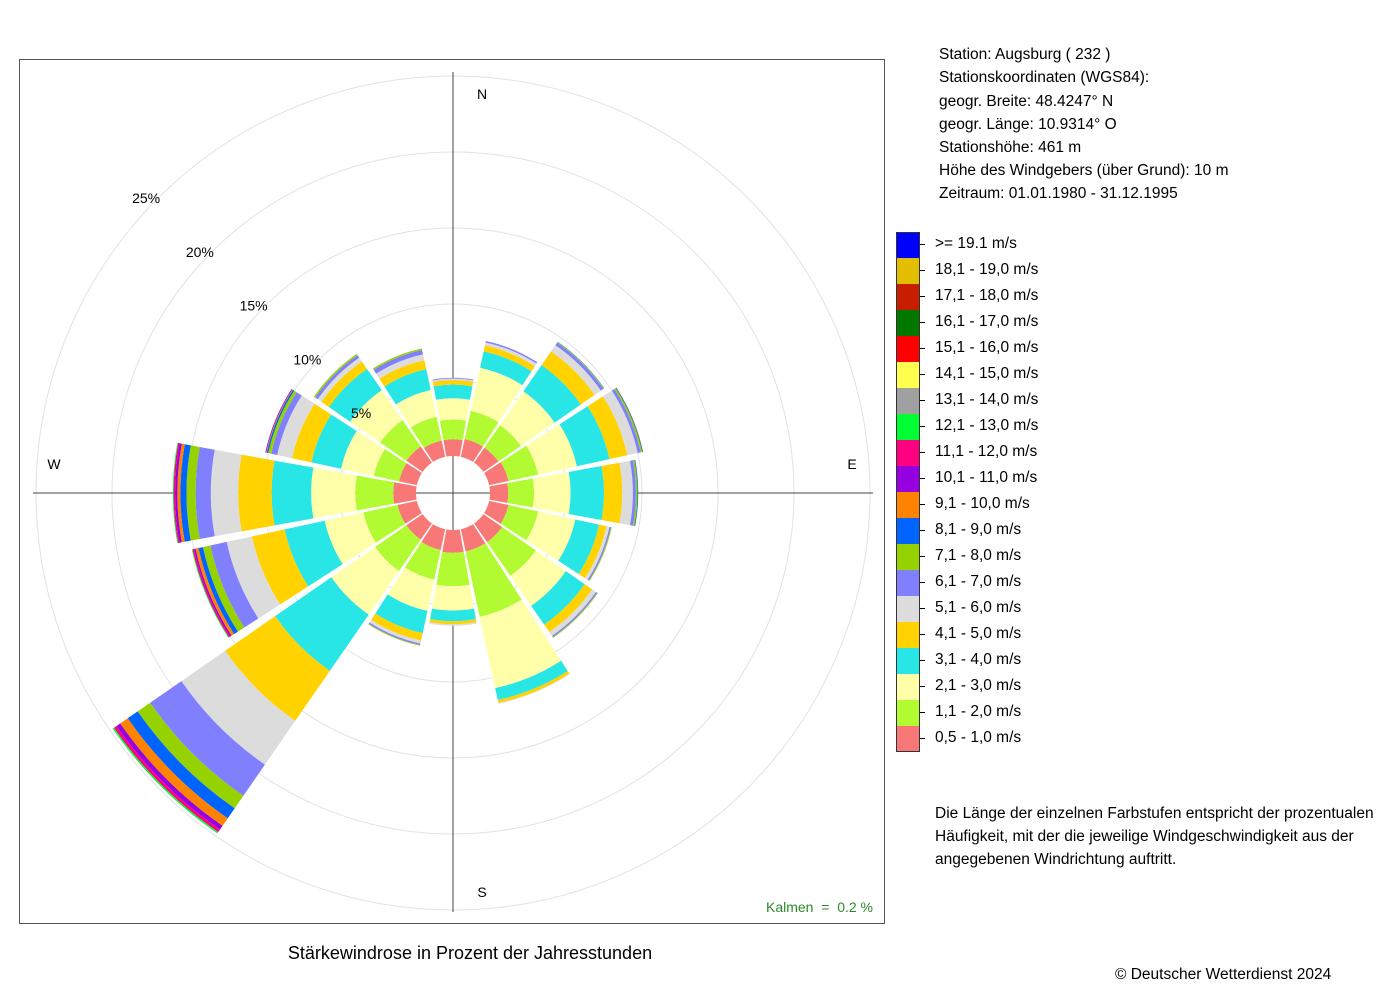 The image size is (1400, 1000). What do you see at coordinates (1058, 193) in the screenshot?
I see `time-period: Zeitraum: 01.01.1980 - 31.12.1995` at bounding box center [1058, 193].